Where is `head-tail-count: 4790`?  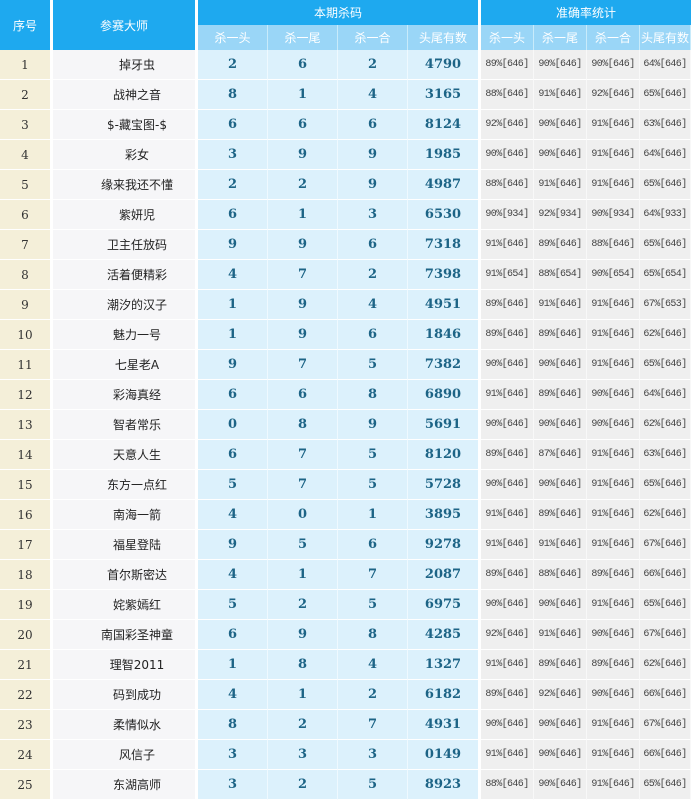
head-tail-count: 4790 is located at coordinates (445, 65).